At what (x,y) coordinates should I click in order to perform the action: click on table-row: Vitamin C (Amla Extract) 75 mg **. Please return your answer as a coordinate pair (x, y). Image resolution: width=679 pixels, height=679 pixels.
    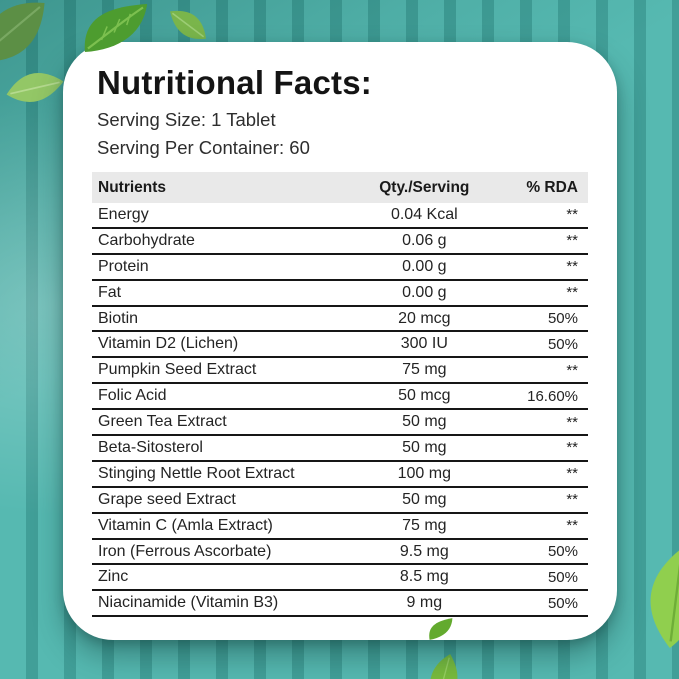
    Looking at the image, I should click on (340, 526).